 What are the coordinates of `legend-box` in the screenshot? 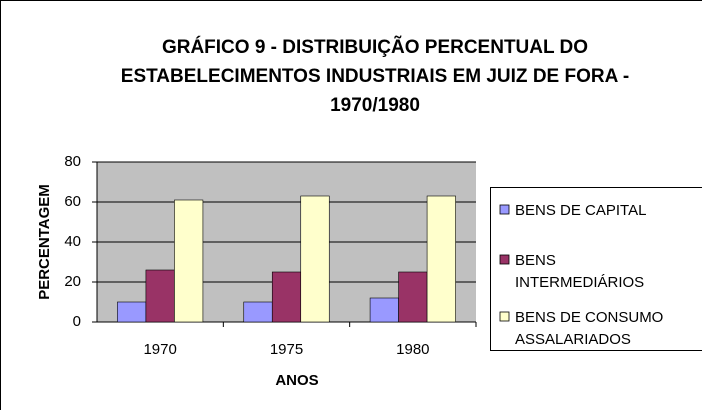 It's located at (596, 269).